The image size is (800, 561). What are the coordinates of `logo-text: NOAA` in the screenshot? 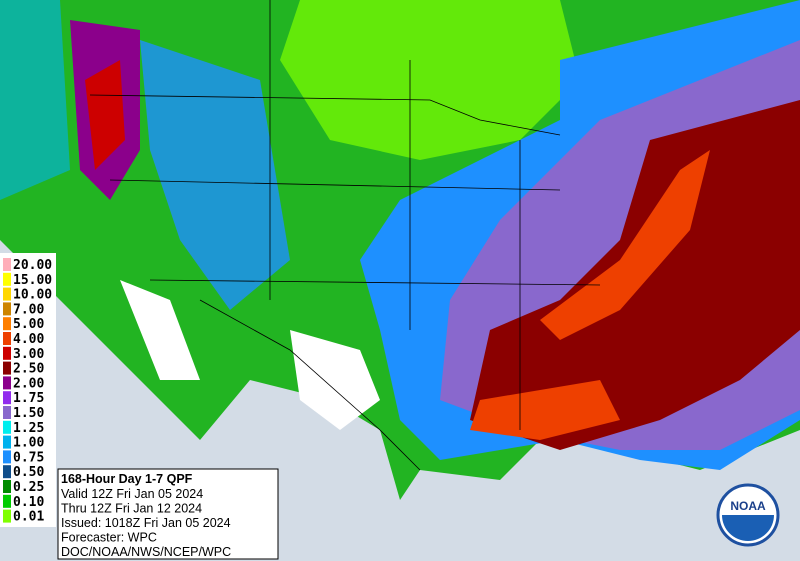 It's located at (748, 506).